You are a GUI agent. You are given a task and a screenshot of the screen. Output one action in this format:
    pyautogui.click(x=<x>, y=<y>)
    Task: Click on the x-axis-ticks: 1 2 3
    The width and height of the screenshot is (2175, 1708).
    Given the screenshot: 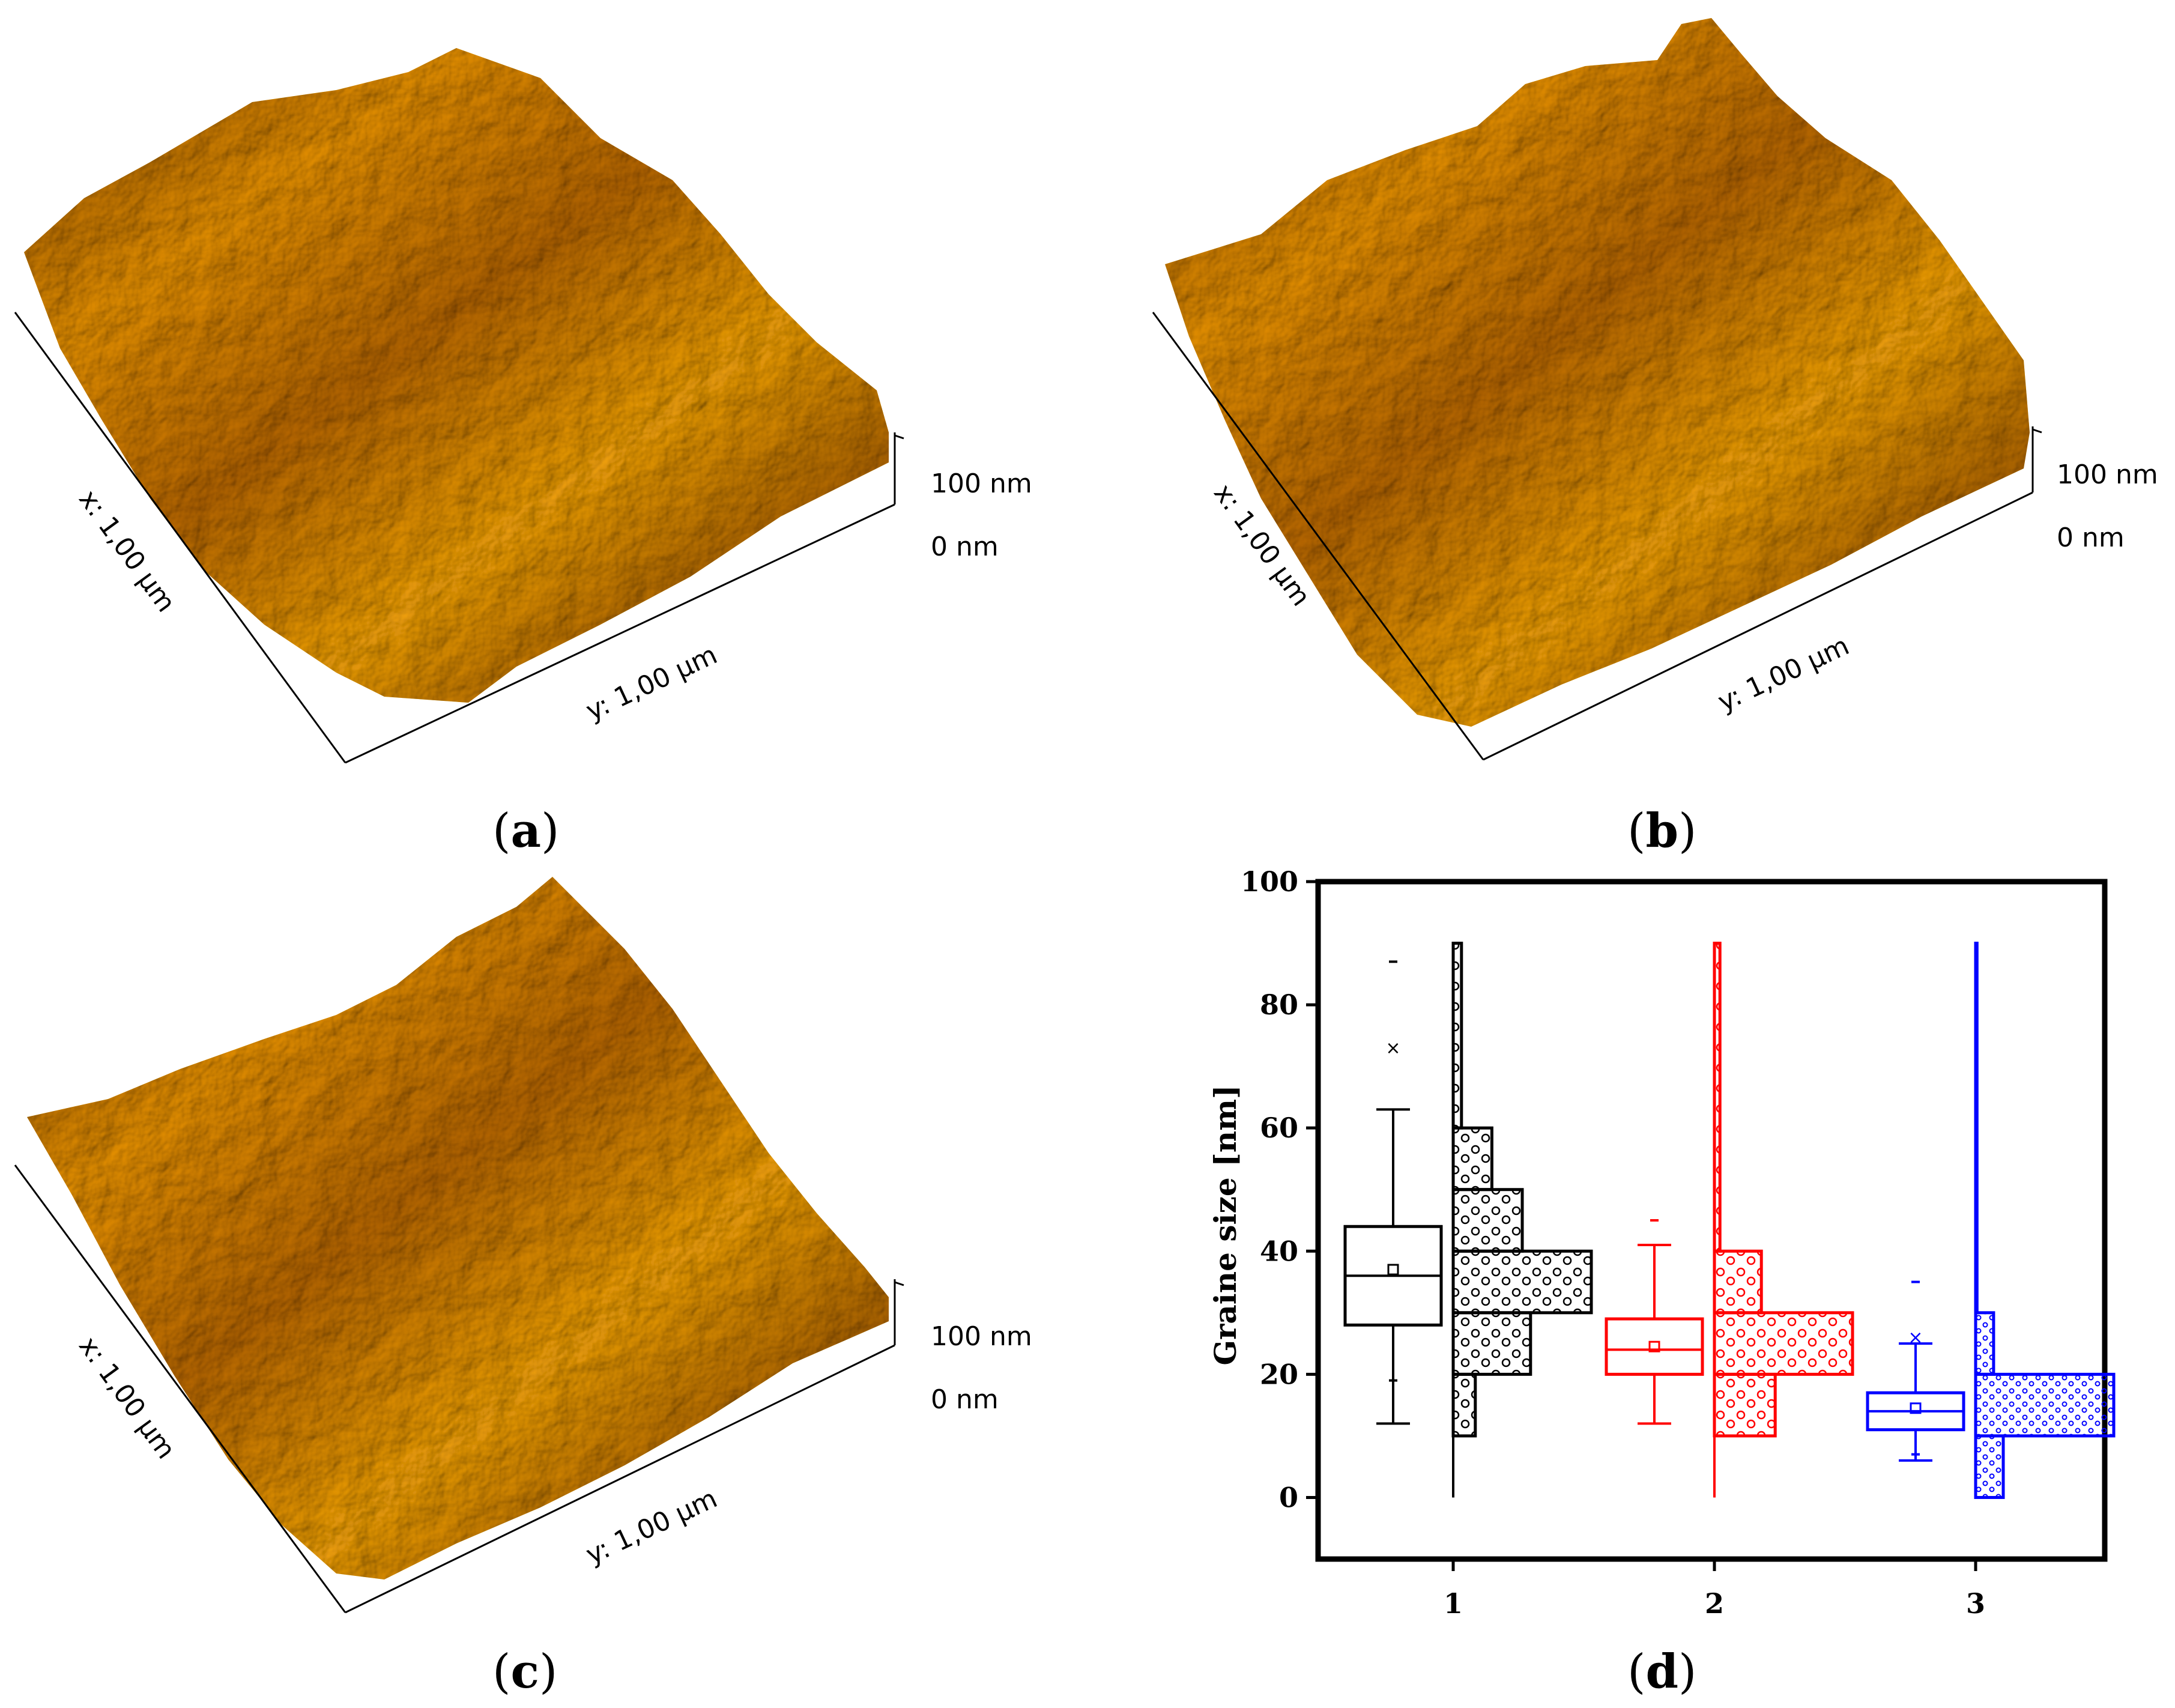 What is the action you would take?
    pyautogui.click(x=1714, y=1589)
    